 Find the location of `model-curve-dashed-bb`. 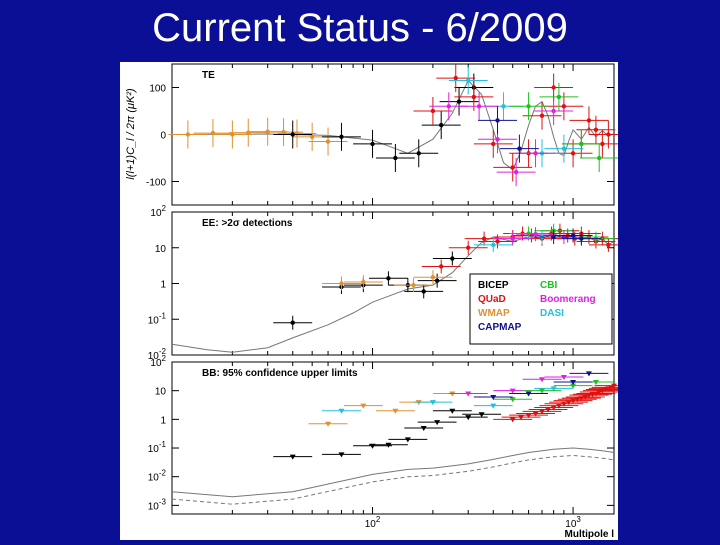

model-curve-dashed-bb is located at coordinates (393, 479).